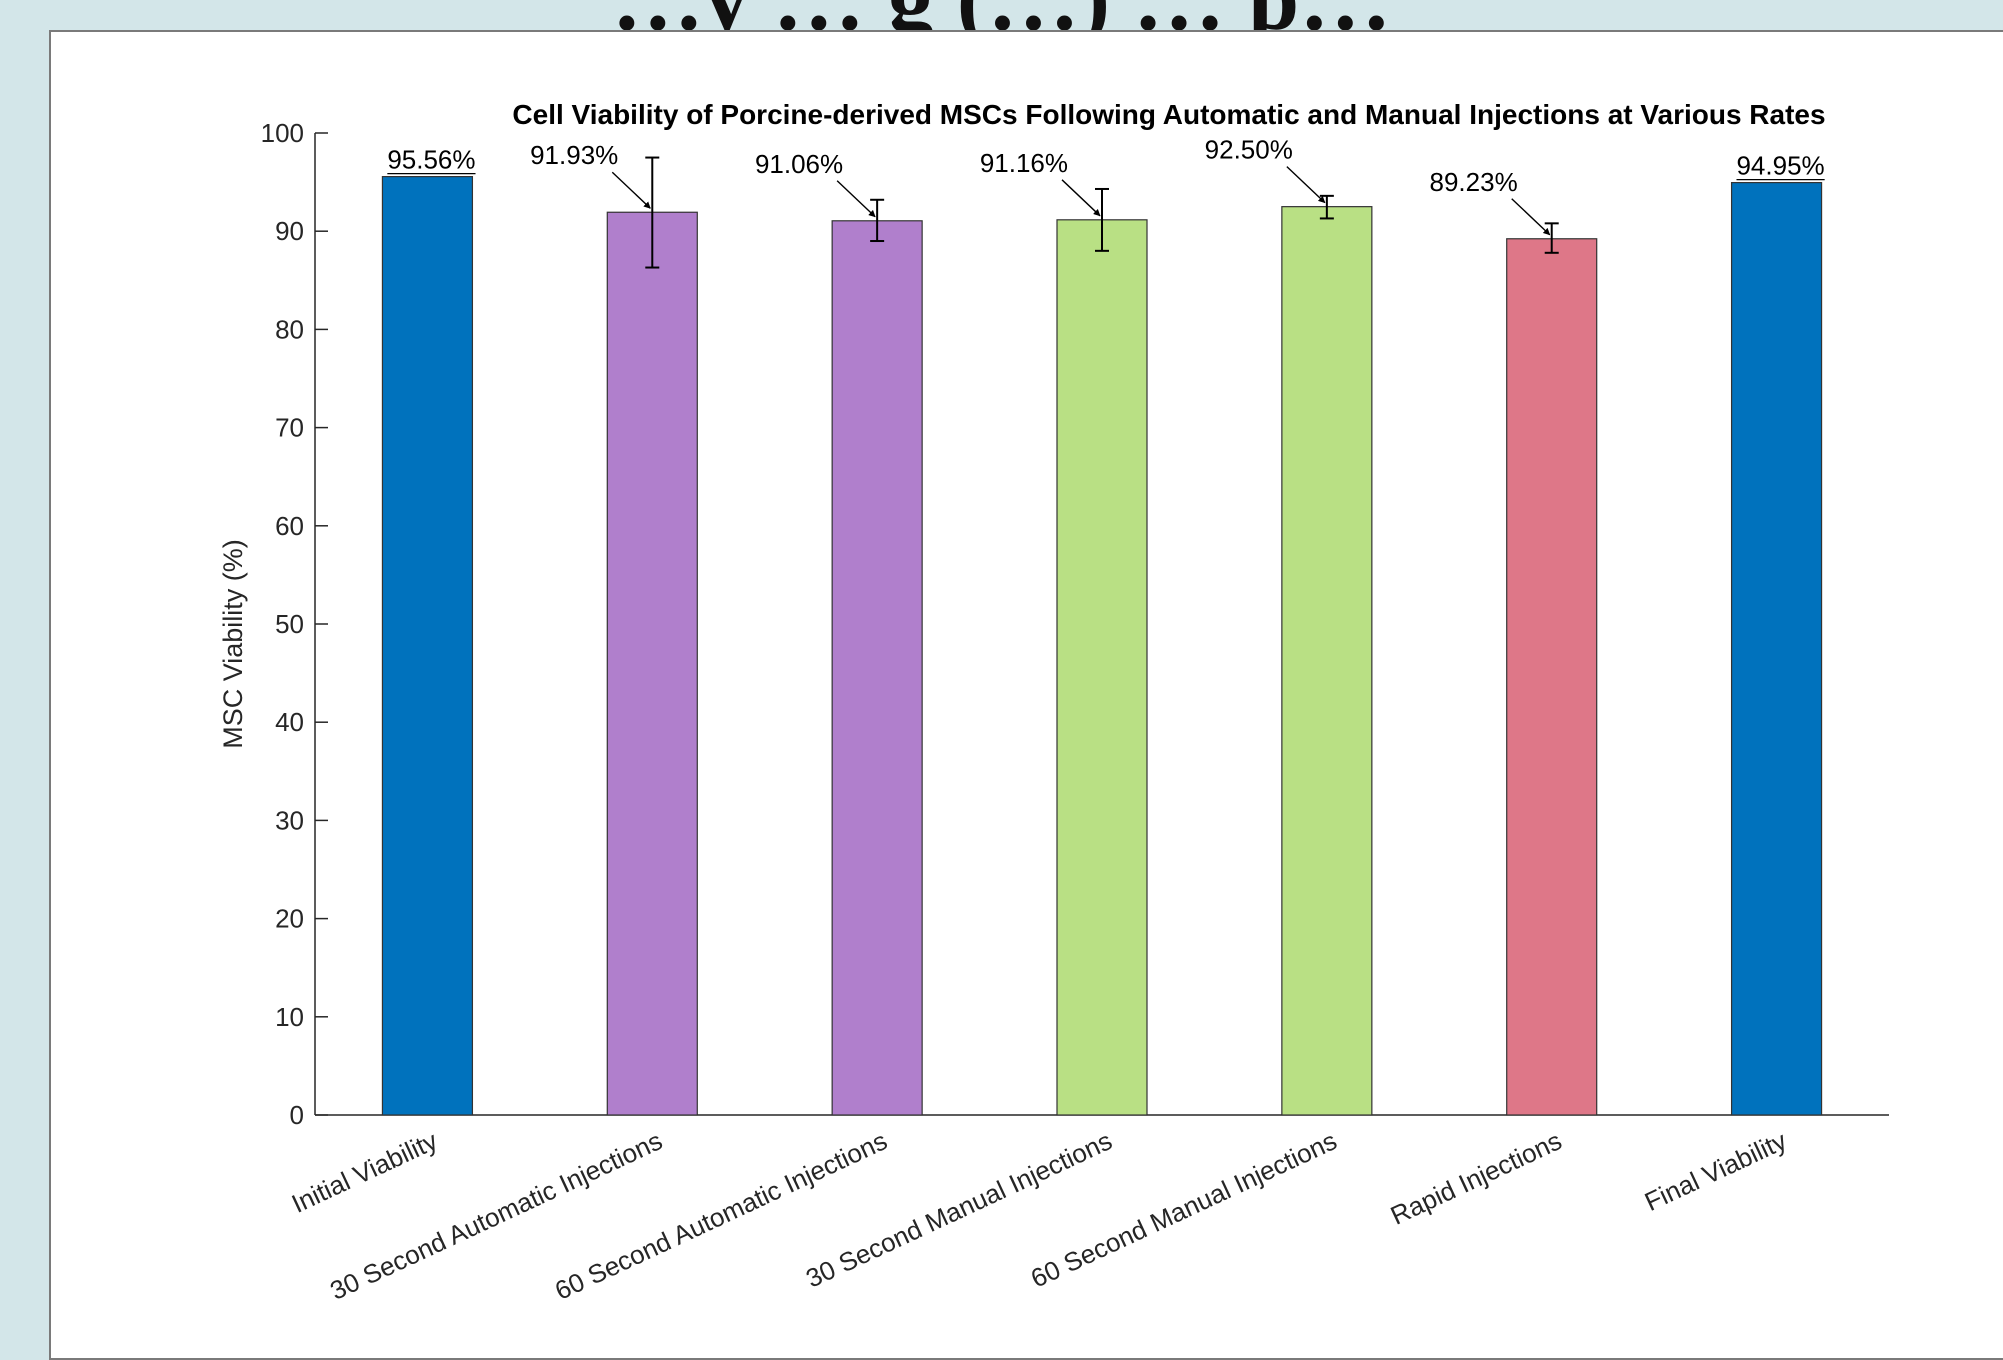  Describe the element at coordinates (364, 1172) in the screenshot. I see `x-tick-label: Initial Viability` at that location.